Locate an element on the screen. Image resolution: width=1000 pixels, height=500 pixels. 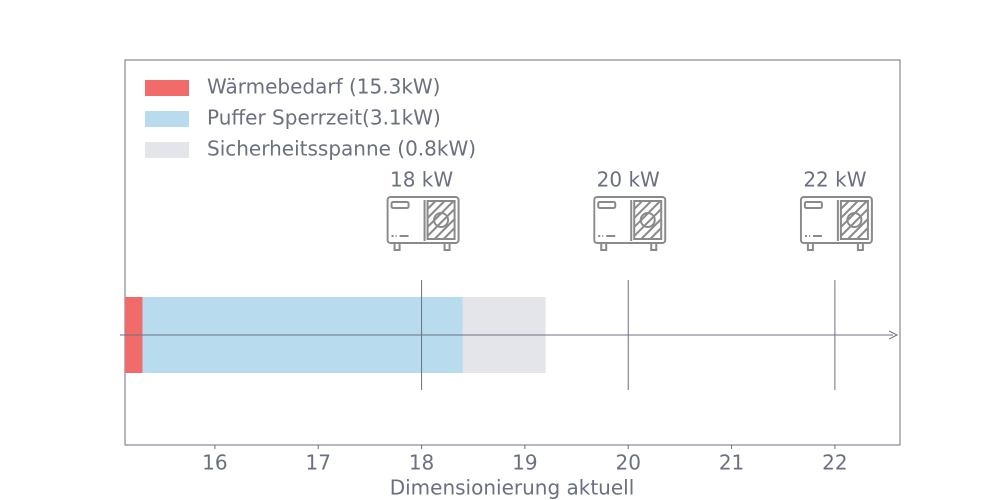
x-tick-label: 19 is located at coordinates (524, 463).